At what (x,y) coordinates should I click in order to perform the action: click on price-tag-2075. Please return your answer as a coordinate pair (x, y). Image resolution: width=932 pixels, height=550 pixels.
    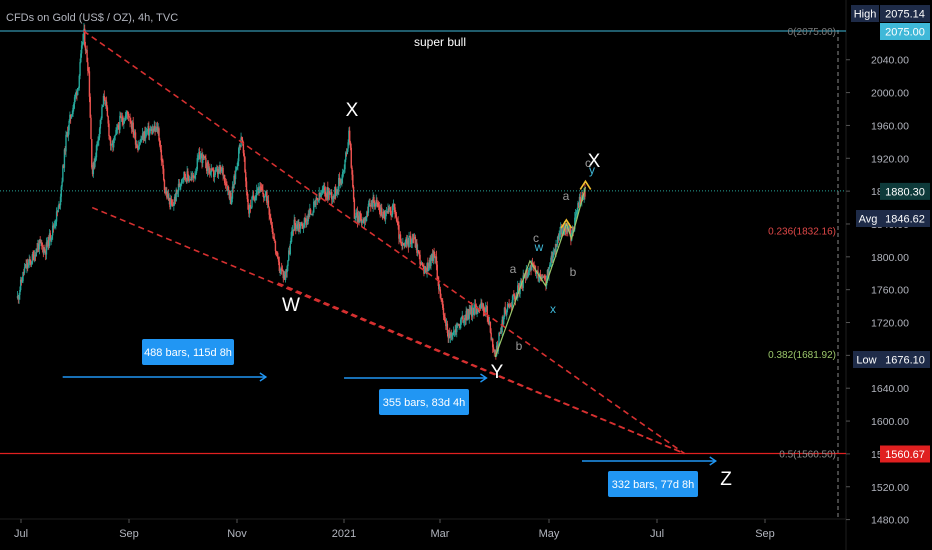
    Looking at the image, I should click on (905, 31).